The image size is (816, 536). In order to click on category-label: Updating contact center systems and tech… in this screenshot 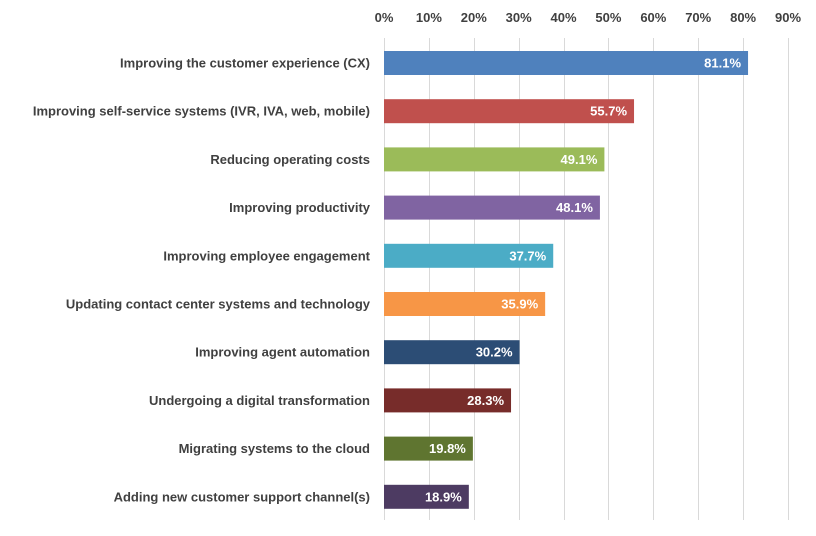, I will do `click(218, 304)`.